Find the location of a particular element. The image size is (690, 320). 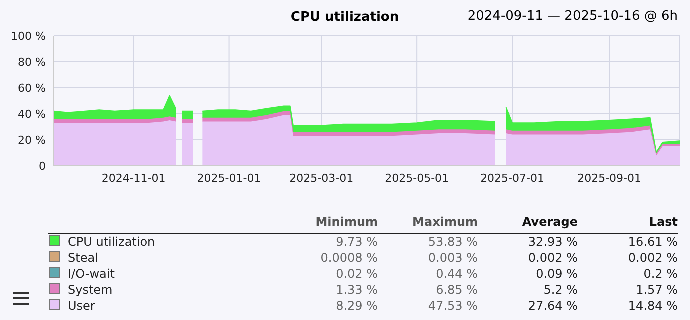

text: 5.2 % is located at coordinates (560, 290).